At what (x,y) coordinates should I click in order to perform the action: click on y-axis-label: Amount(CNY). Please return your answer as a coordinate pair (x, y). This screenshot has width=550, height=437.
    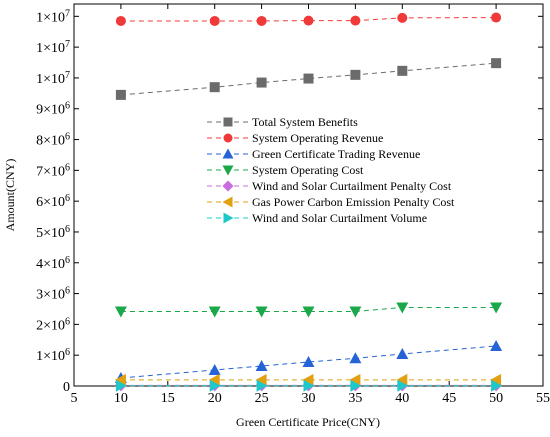
    Looking at the image, I should click on (10, 195).